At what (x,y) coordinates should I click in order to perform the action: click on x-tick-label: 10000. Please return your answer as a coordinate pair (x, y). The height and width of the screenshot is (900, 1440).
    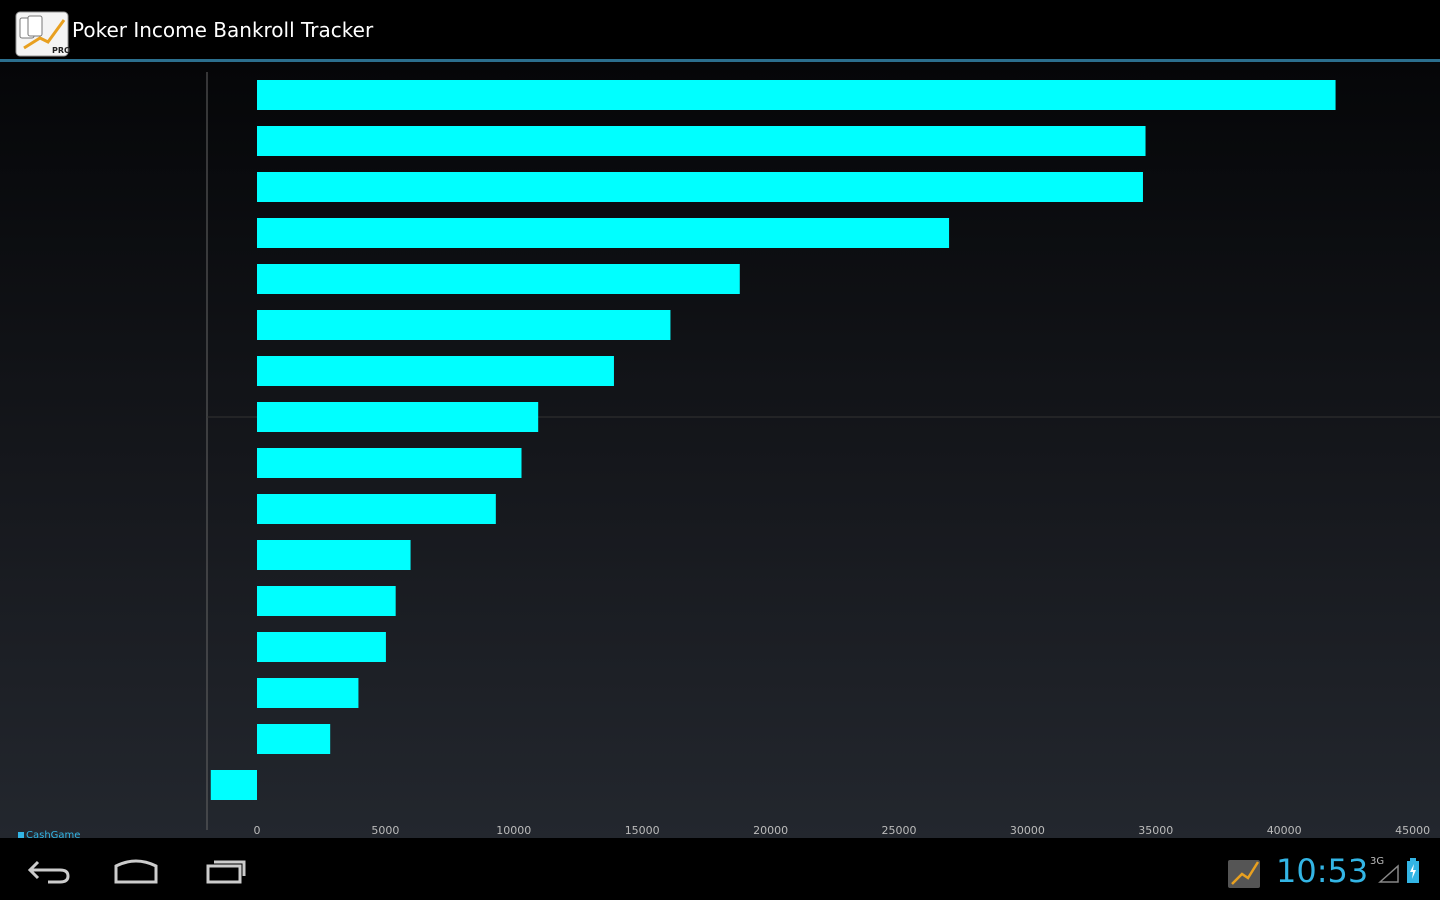
    Looking at the image, I should click on (513, 830).